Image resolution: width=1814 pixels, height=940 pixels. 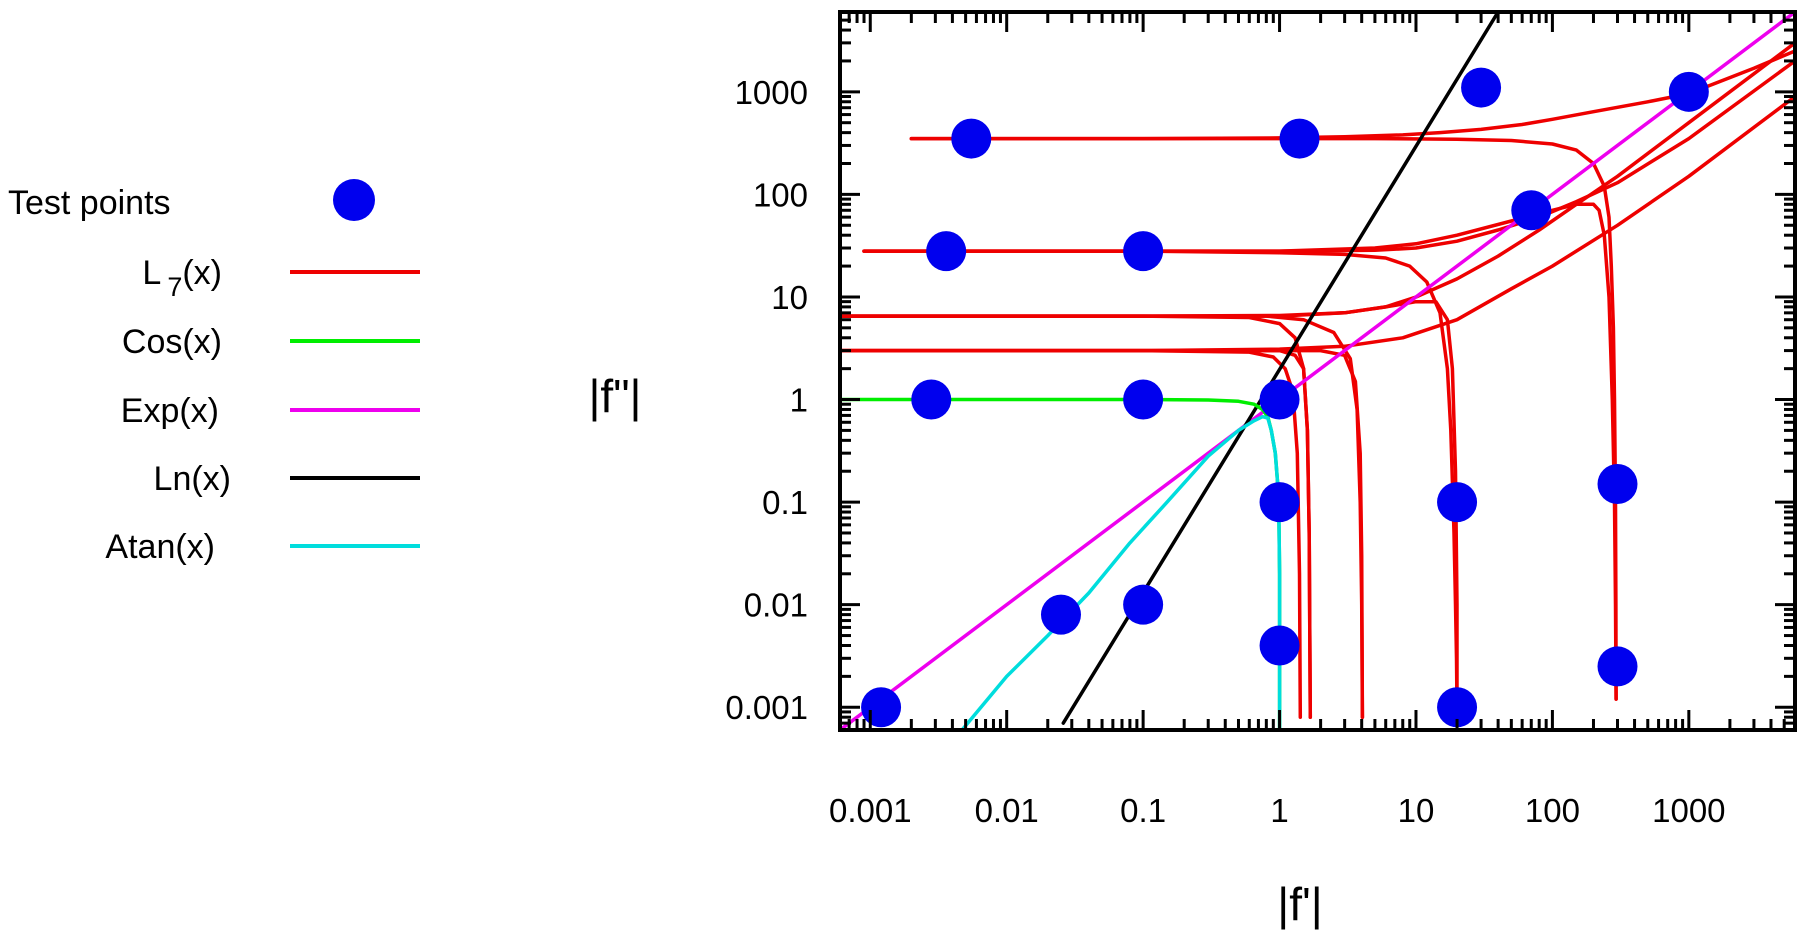 I want to click on legend-item-ln-x: Ln(x), so click(x=287, y=479).